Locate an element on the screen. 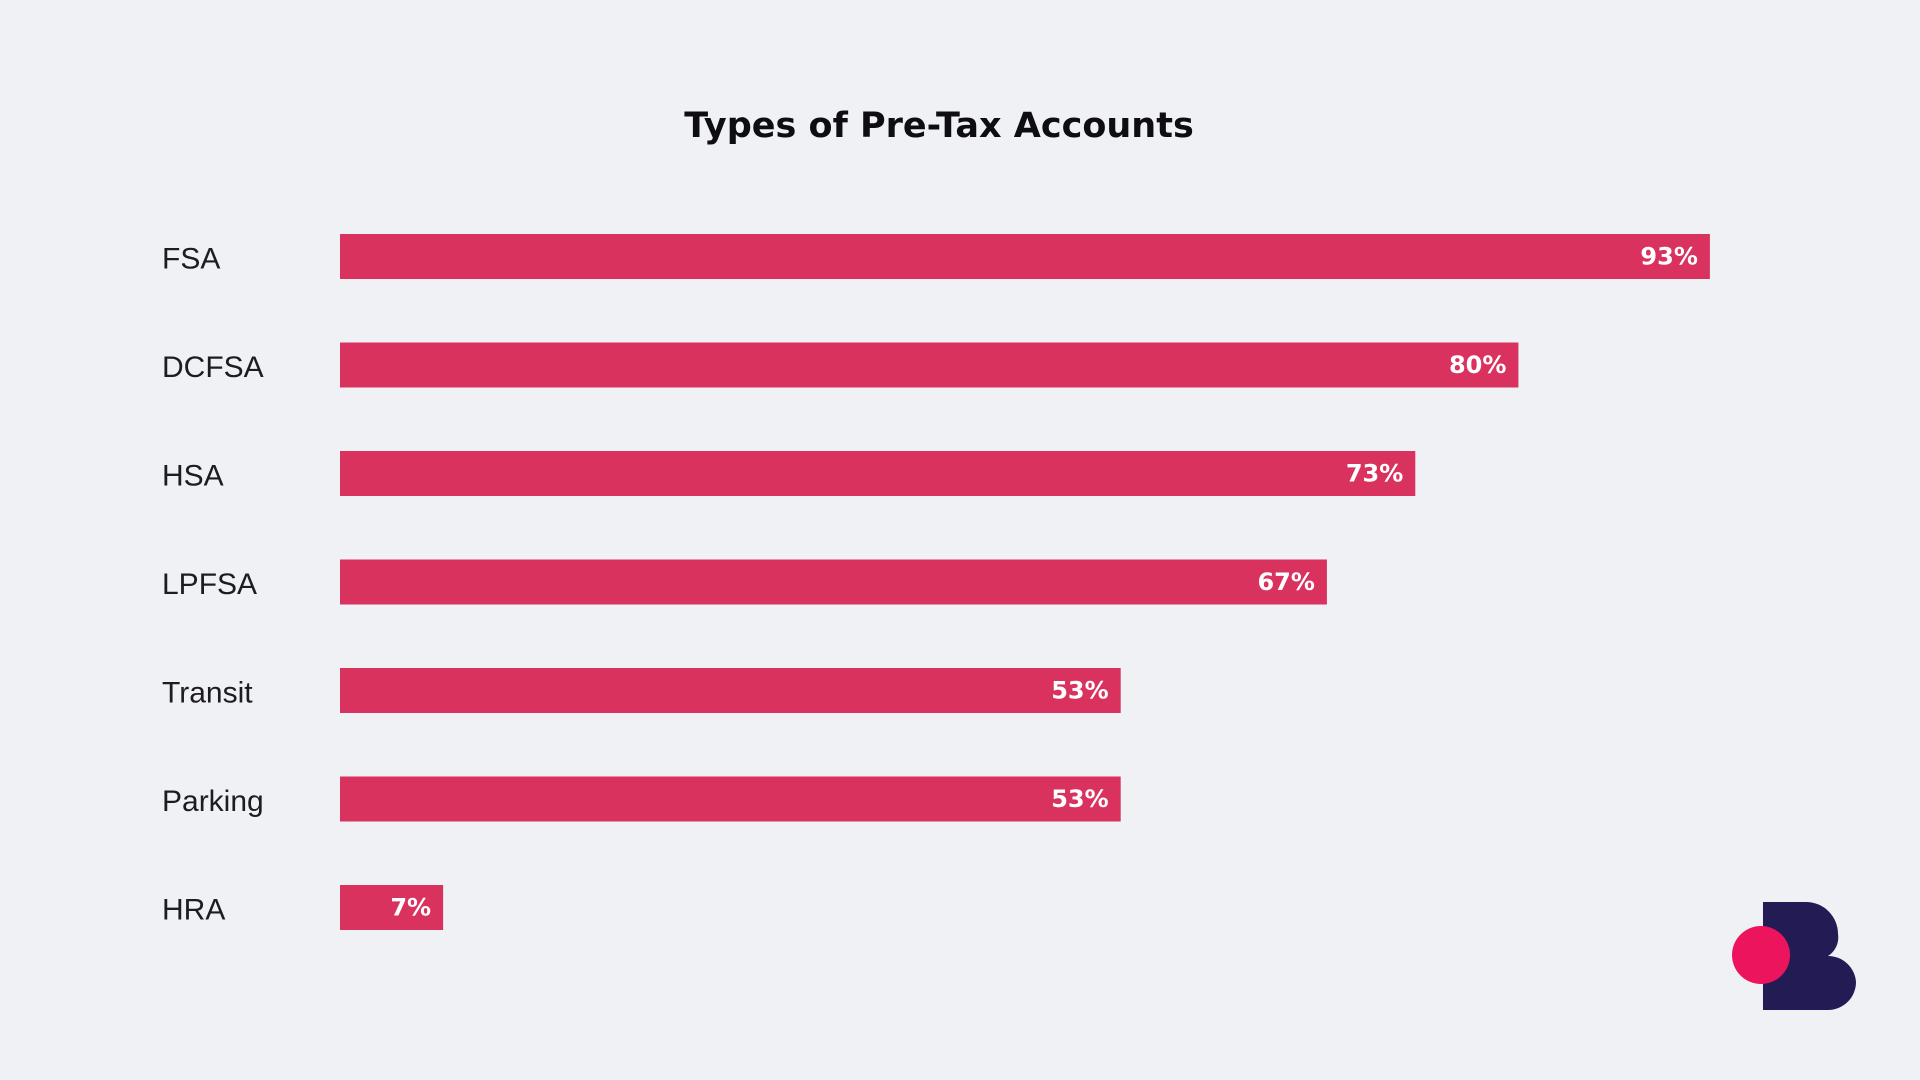  logo-dot is located at coordinates (1761, 955).